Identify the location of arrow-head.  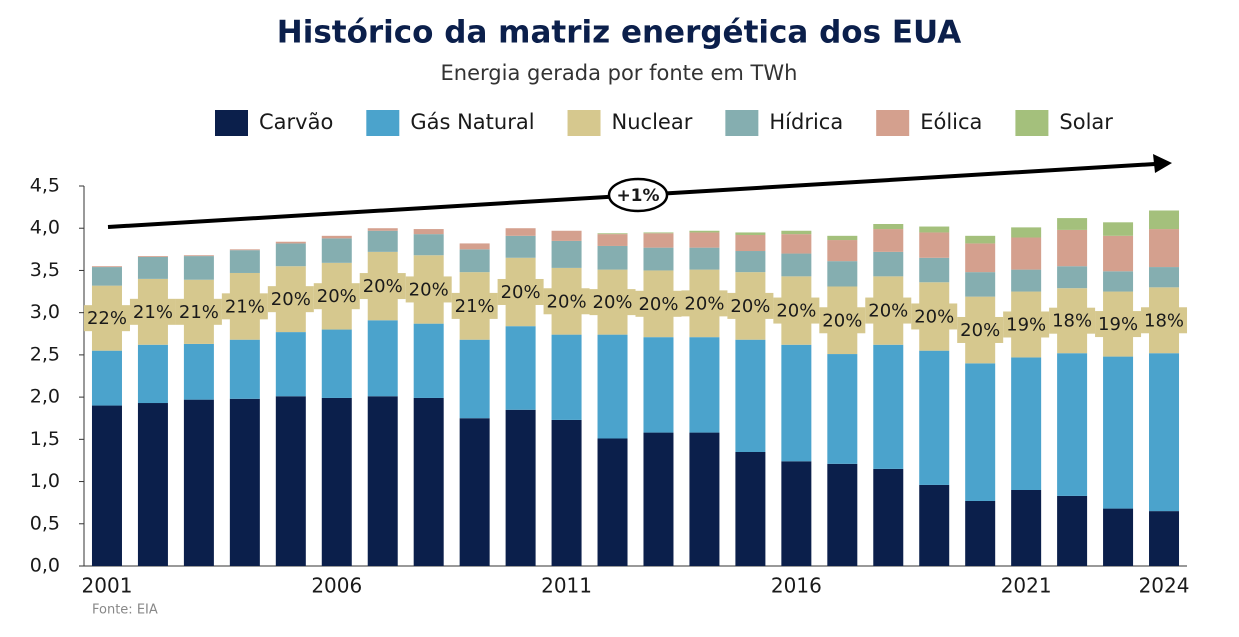
(1162, 163).